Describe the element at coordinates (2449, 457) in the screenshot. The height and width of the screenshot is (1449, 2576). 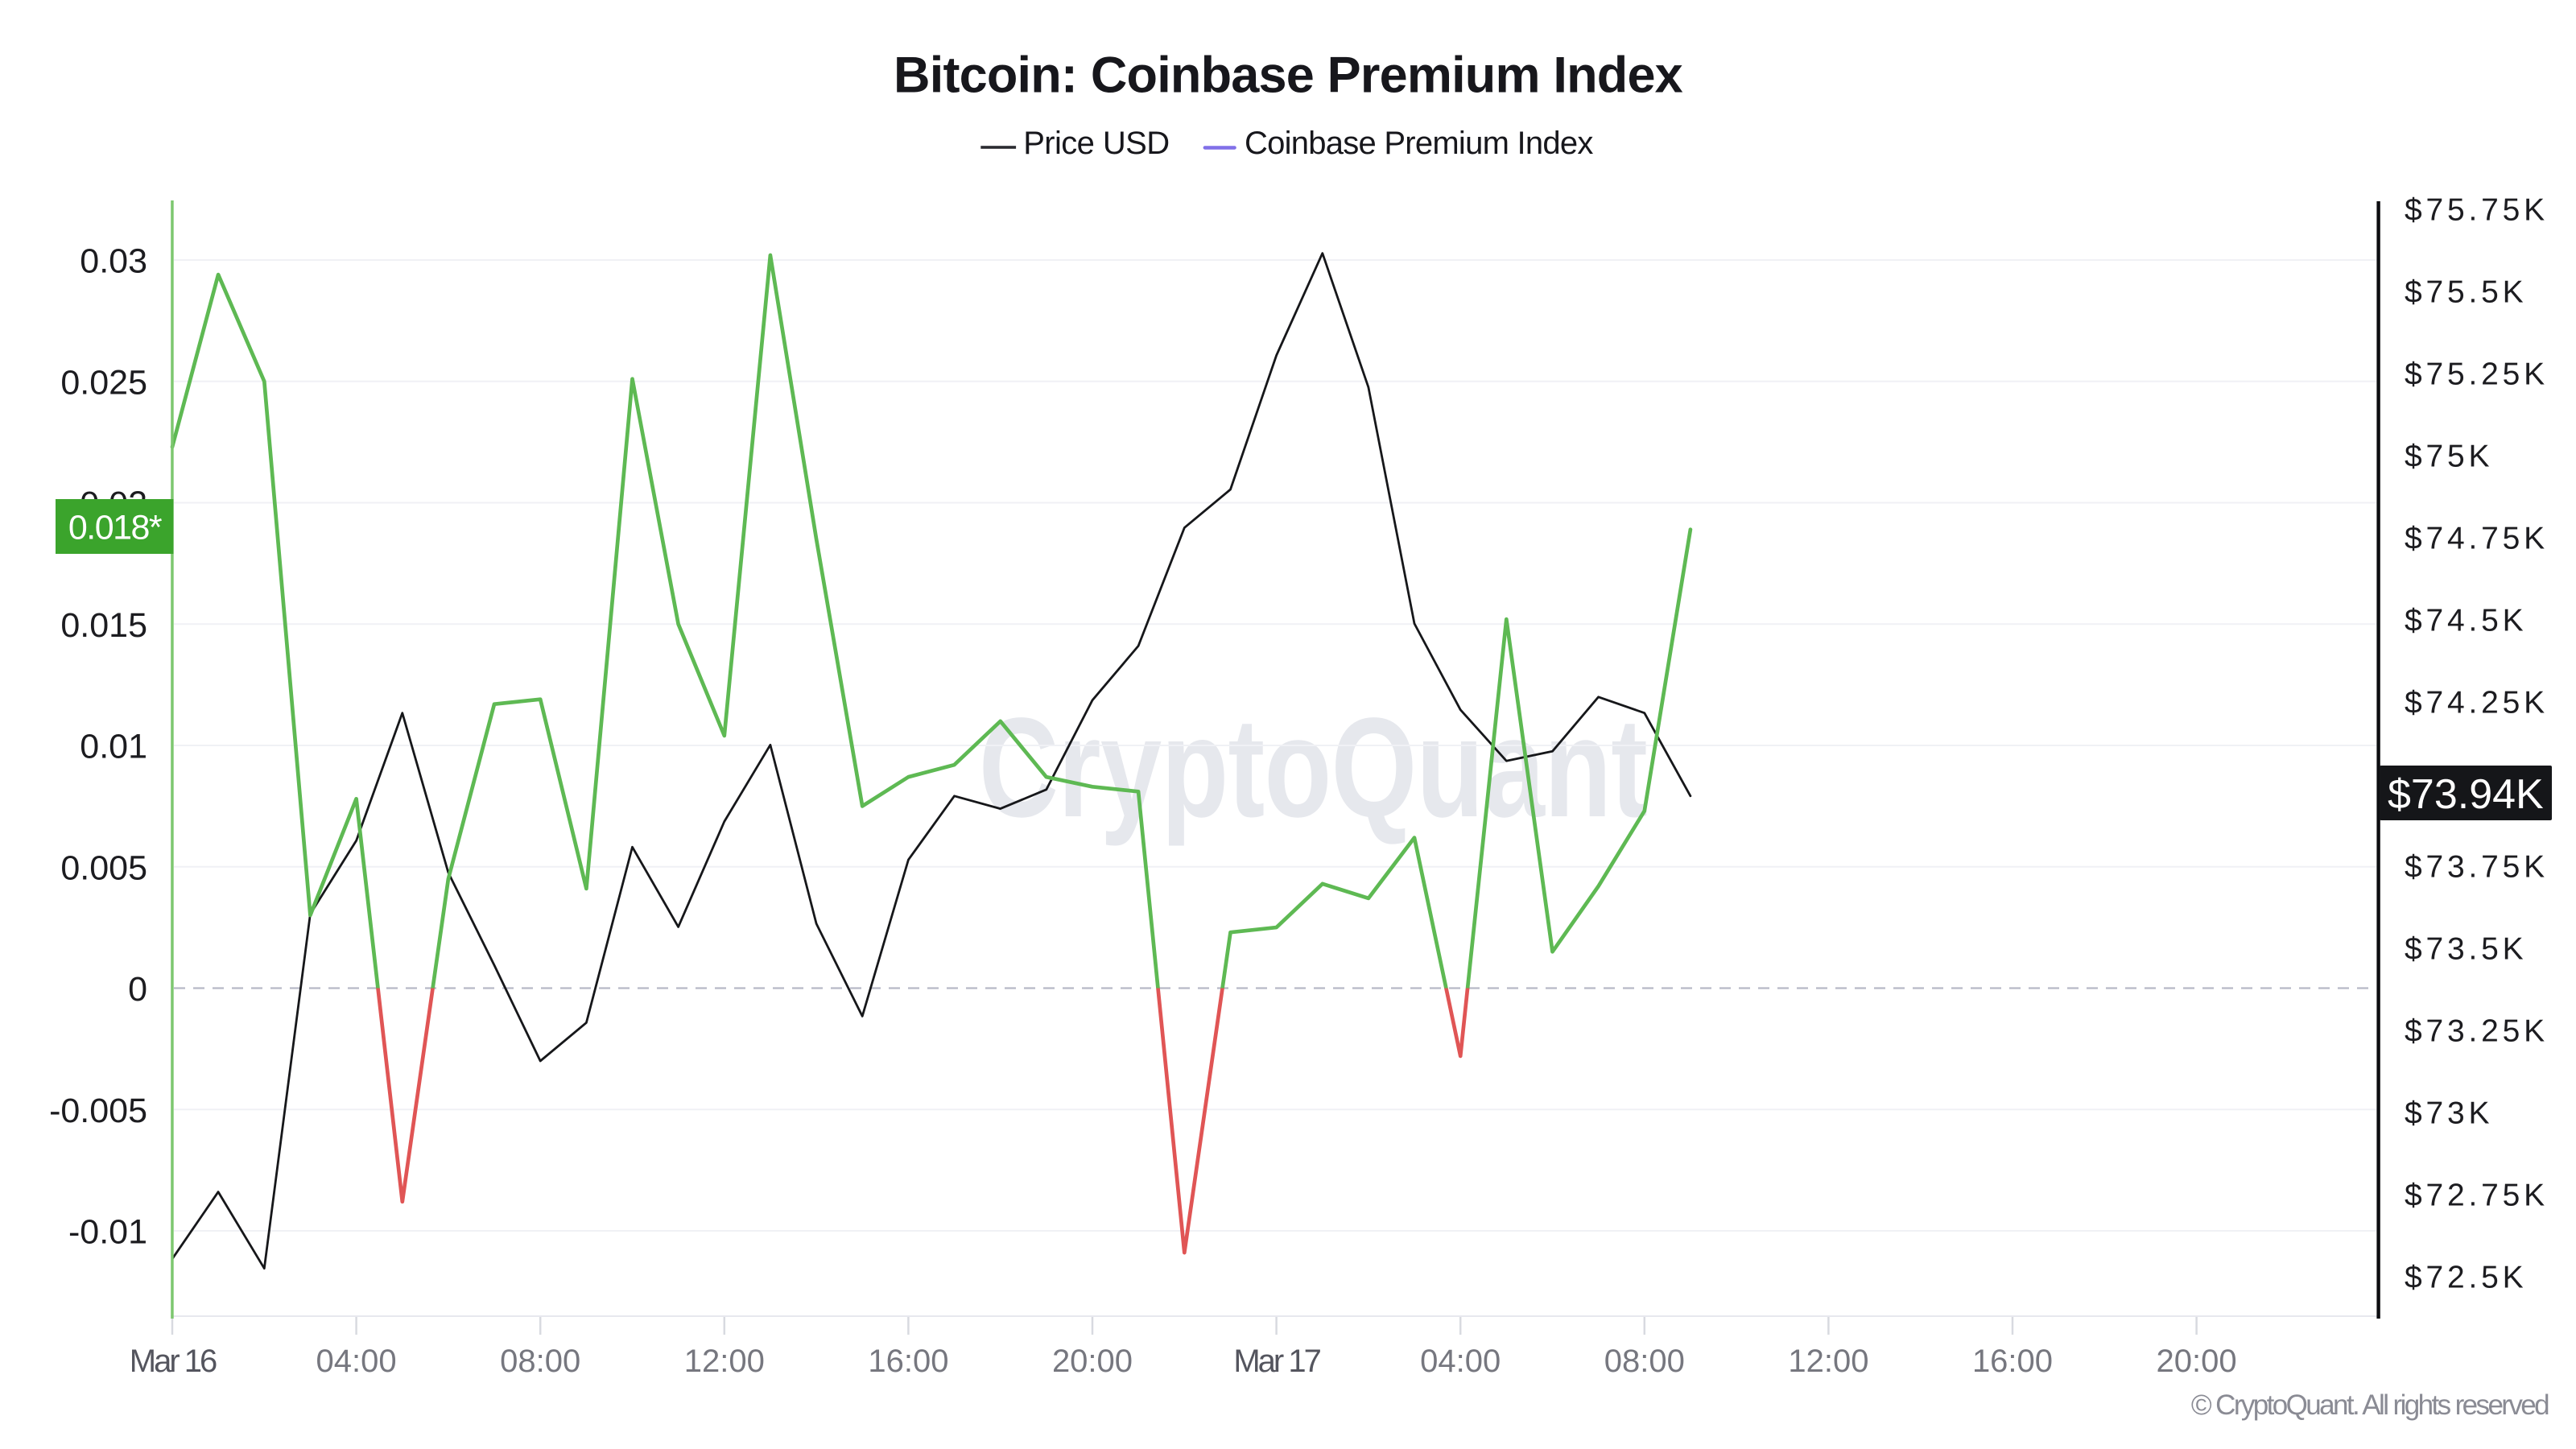
I see `svg-text: $75K` at that location.